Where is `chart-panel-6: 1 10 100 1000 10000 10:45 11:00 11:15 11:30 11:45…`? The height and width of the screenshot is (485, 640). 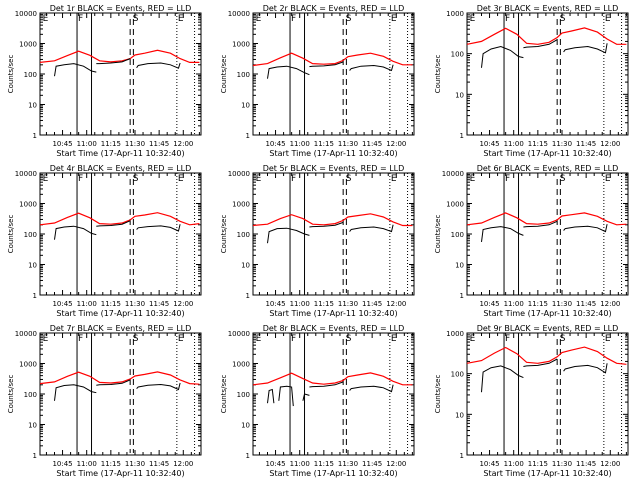
chart-panel-6: 1 10 100 1000 10000 10:45 11:00 11:15 11:30 11:45… is located at coordinates (531, 241).